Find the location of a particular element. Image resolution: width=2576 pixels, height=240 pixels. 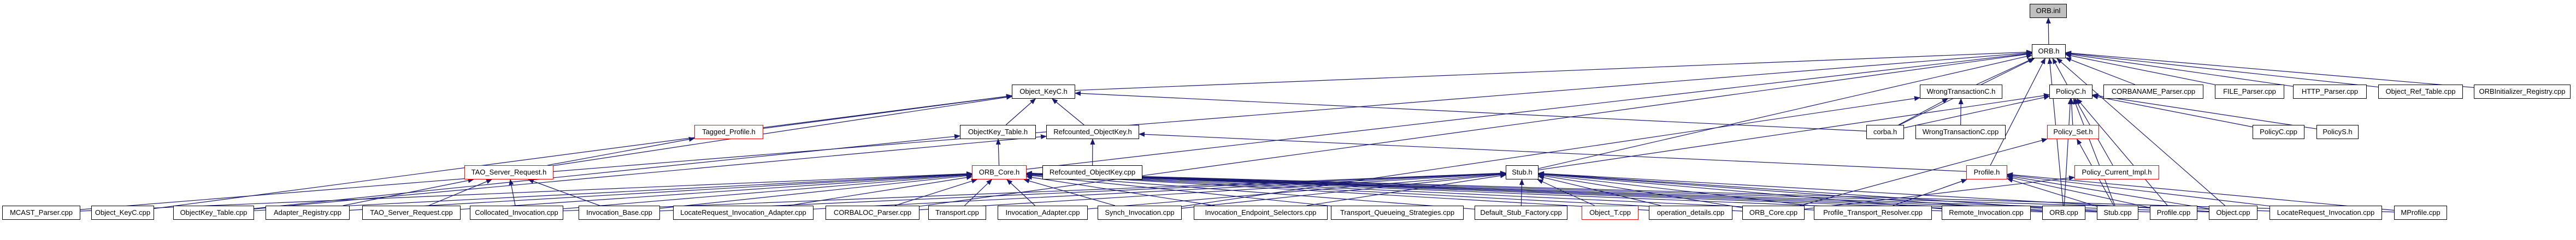

graph-node-Invocation_Endpoint_Selectors.cpp: Invocation_Endpoint_Selectors.cpp is located at coordinates (1261, 213).